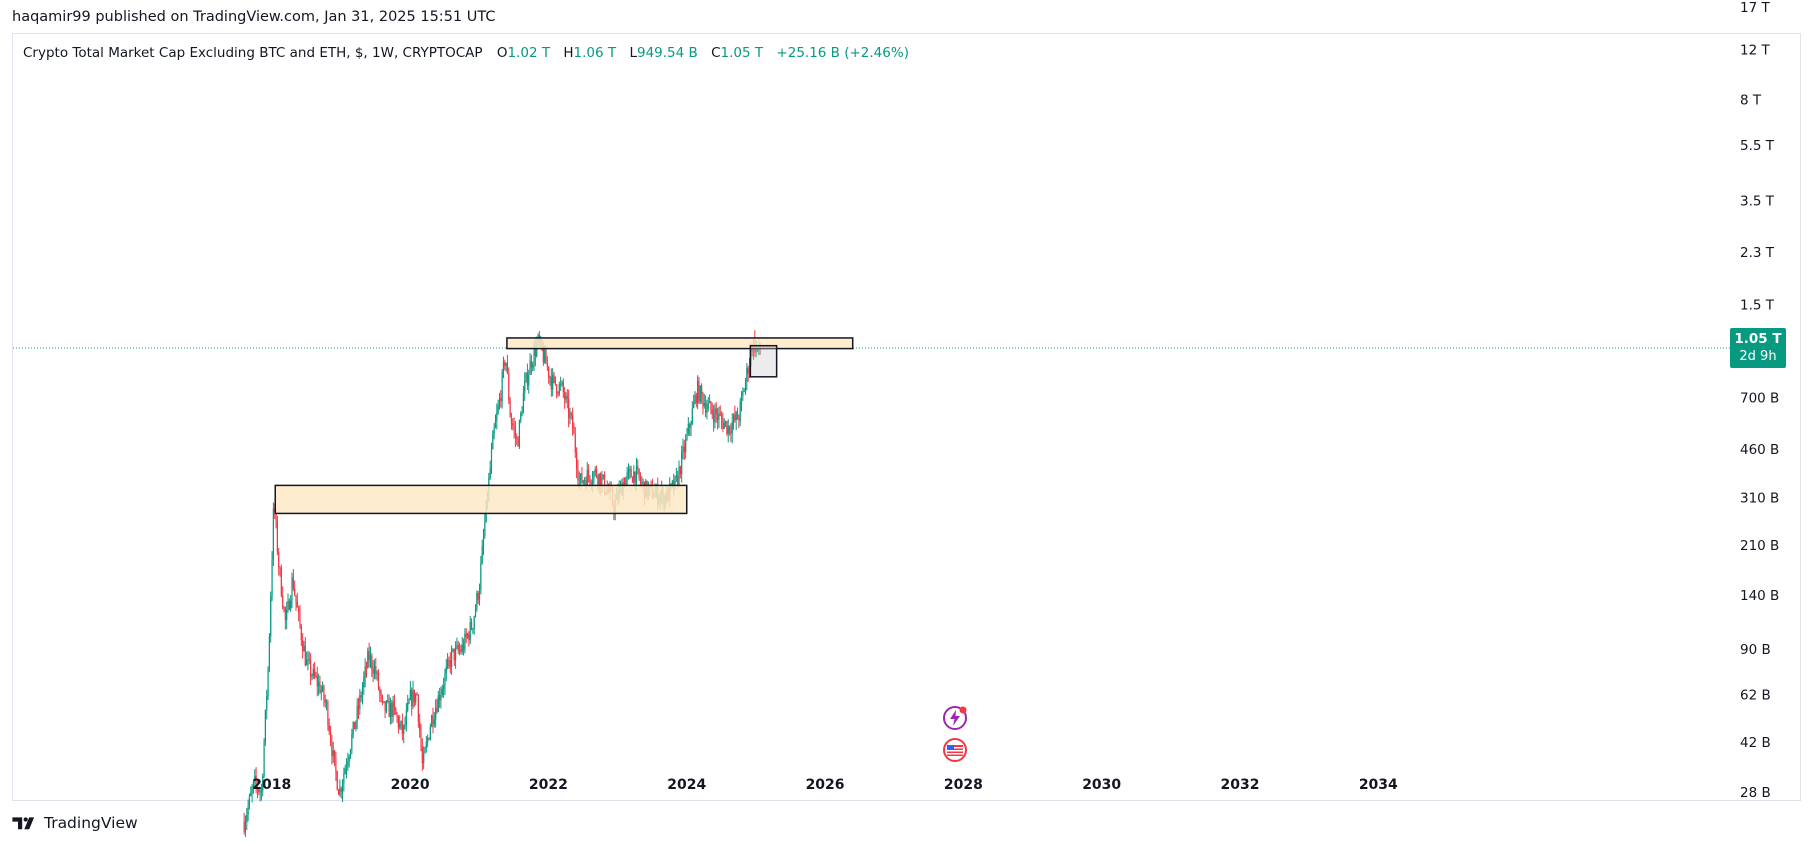 This screenshot has height=846, width=1814. Describe the element at coordinates (1759, 546) in the screenshot. I see `y-tick-label: 210 B` at that location.